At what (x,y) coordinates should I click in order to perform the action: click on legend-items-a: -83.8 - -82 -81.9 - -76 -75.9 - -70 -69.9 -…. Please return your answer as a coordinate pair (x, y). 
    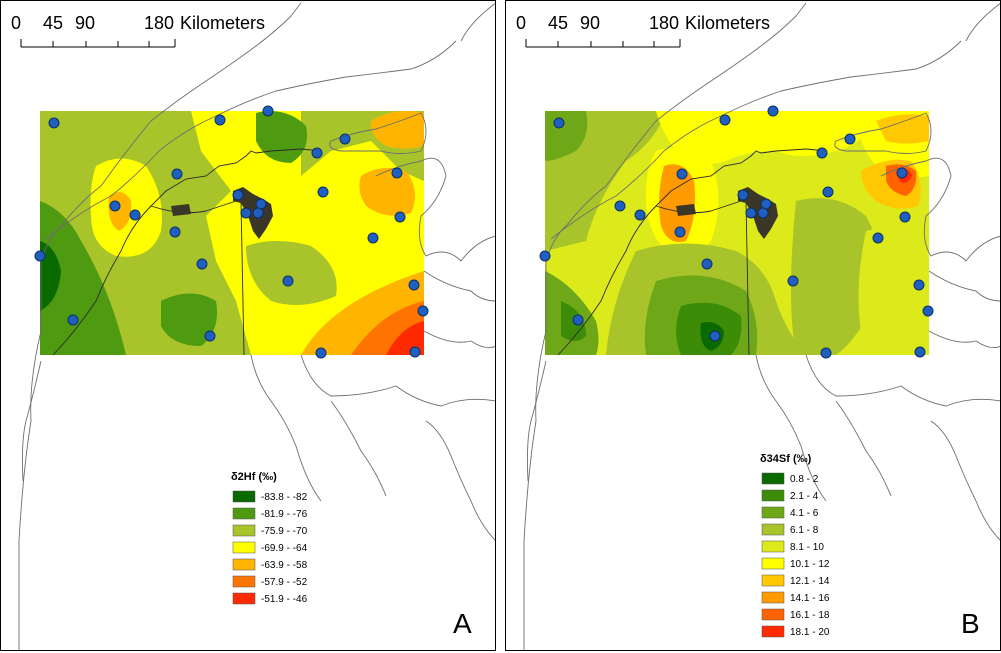
    Looking at the image, I should click on (270, 547).